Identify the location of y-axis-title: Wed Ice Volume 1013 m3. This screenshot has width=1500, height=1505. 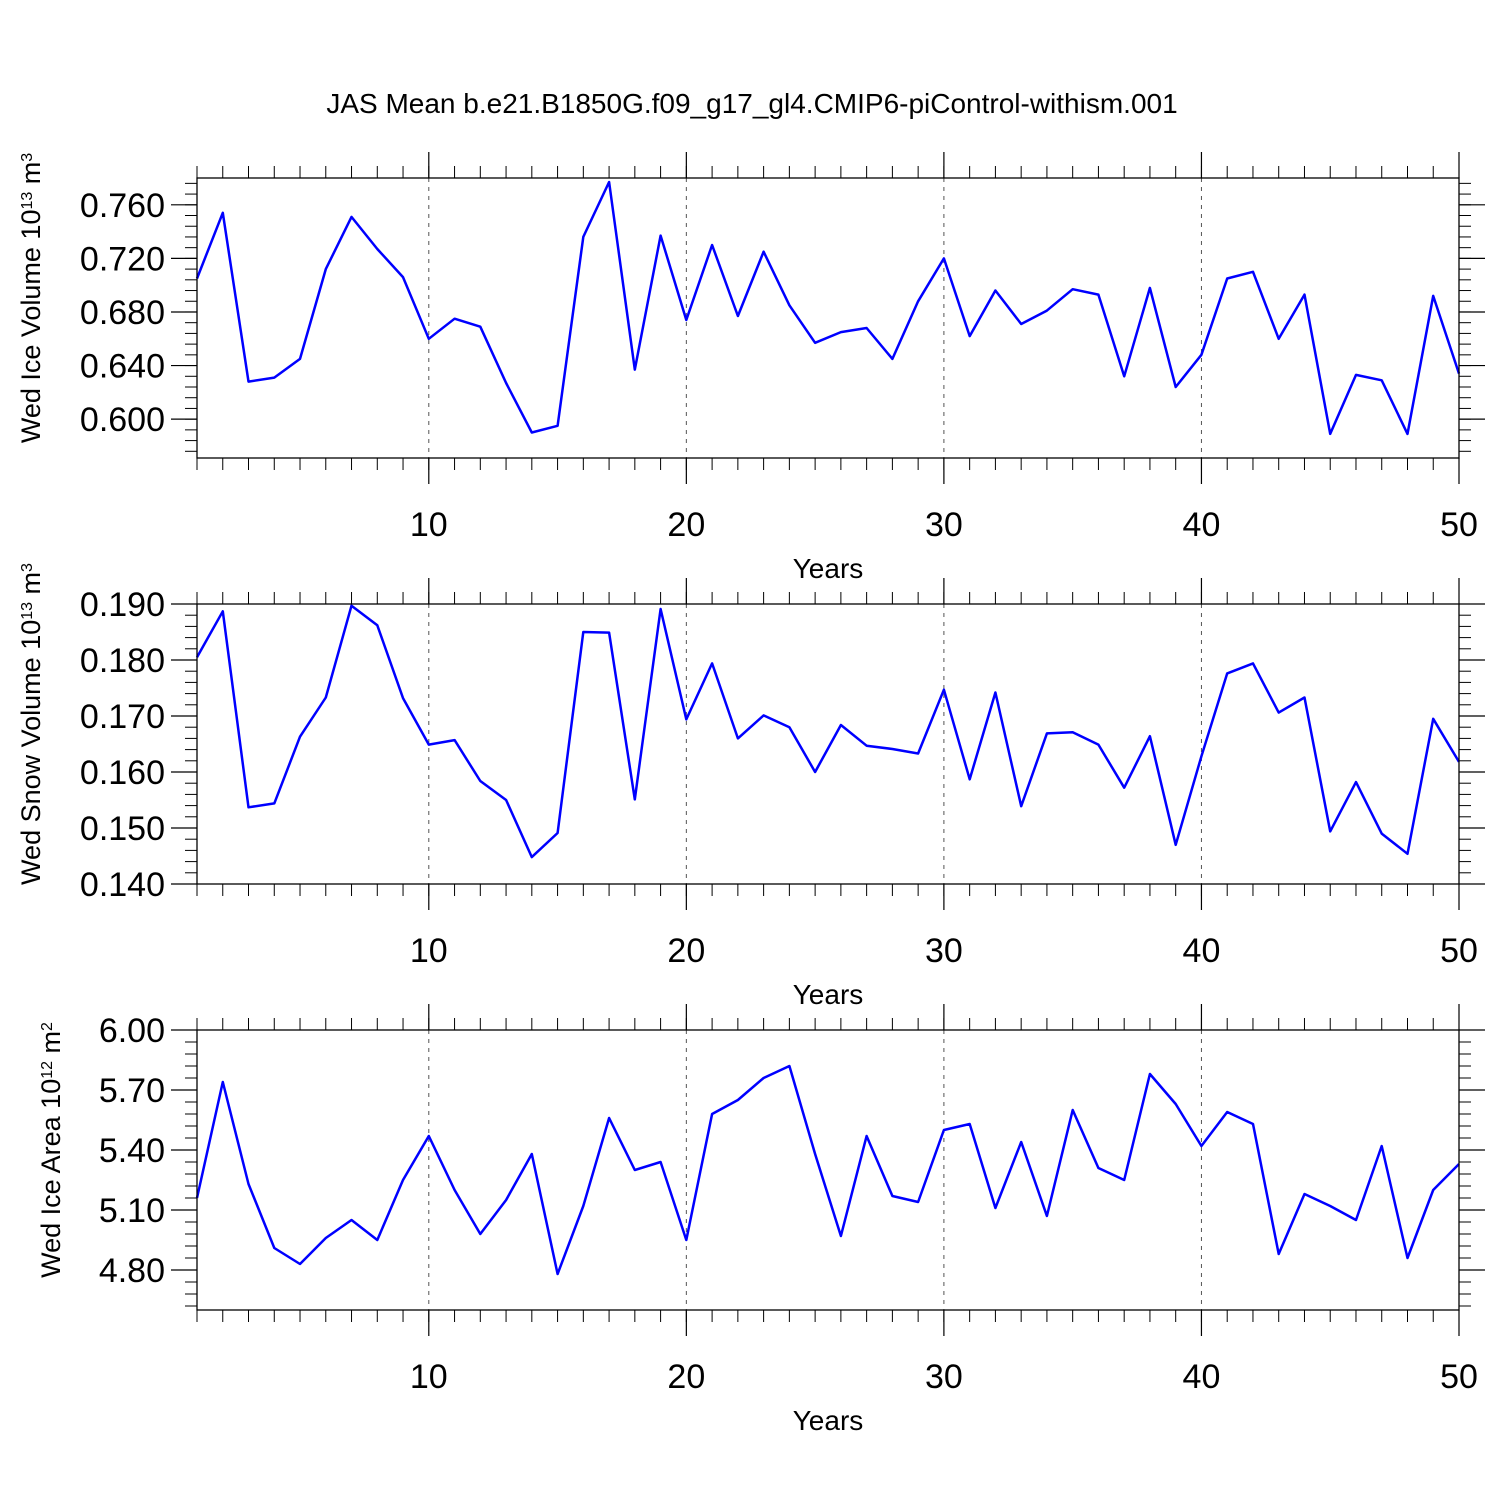
(31, 298).